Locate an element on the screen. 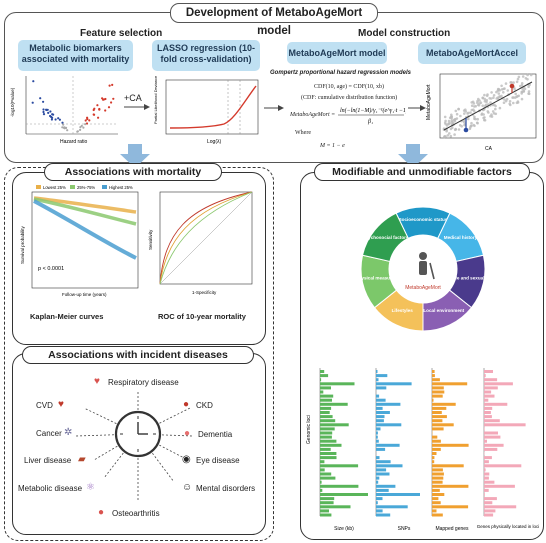  wheel-segment-label: Local environment is located at coordinates (443, 310).